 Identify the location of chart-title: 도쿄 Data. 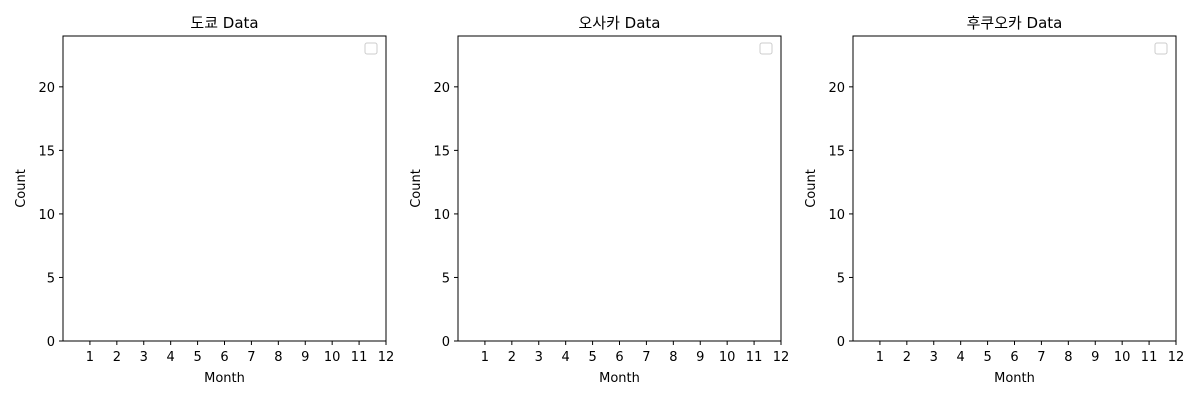
(224, 23).